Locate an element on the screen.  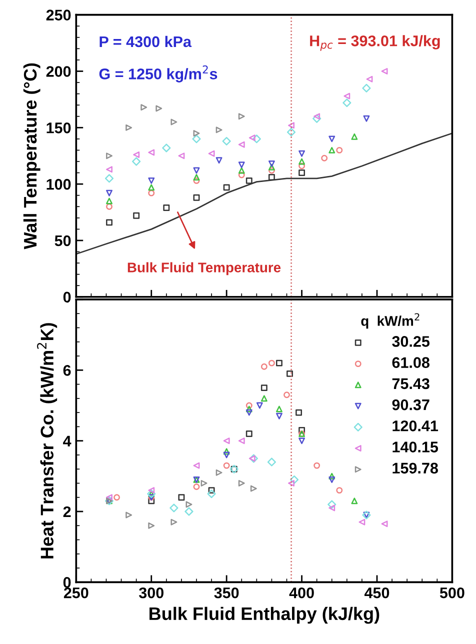
annotation: P = 4300 kPa is located at coordinates (146, 42).